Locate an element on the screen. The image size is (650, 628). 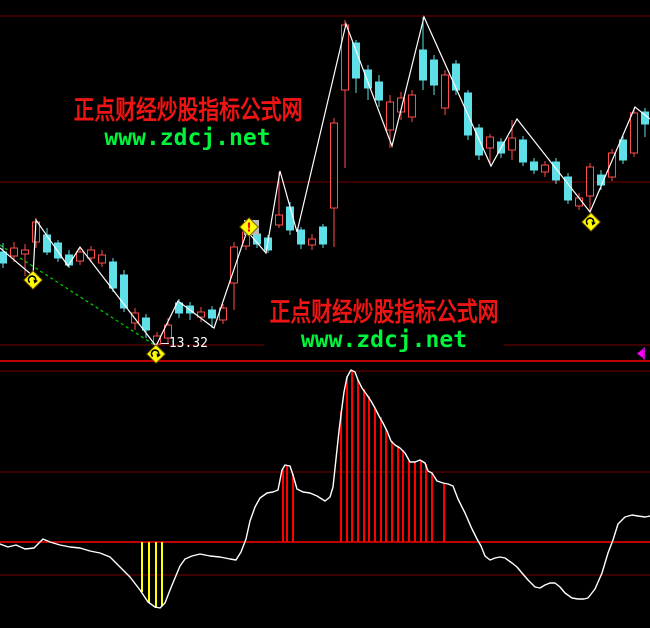
price-low-label: —13.32 is located at coordinates (184, 343).